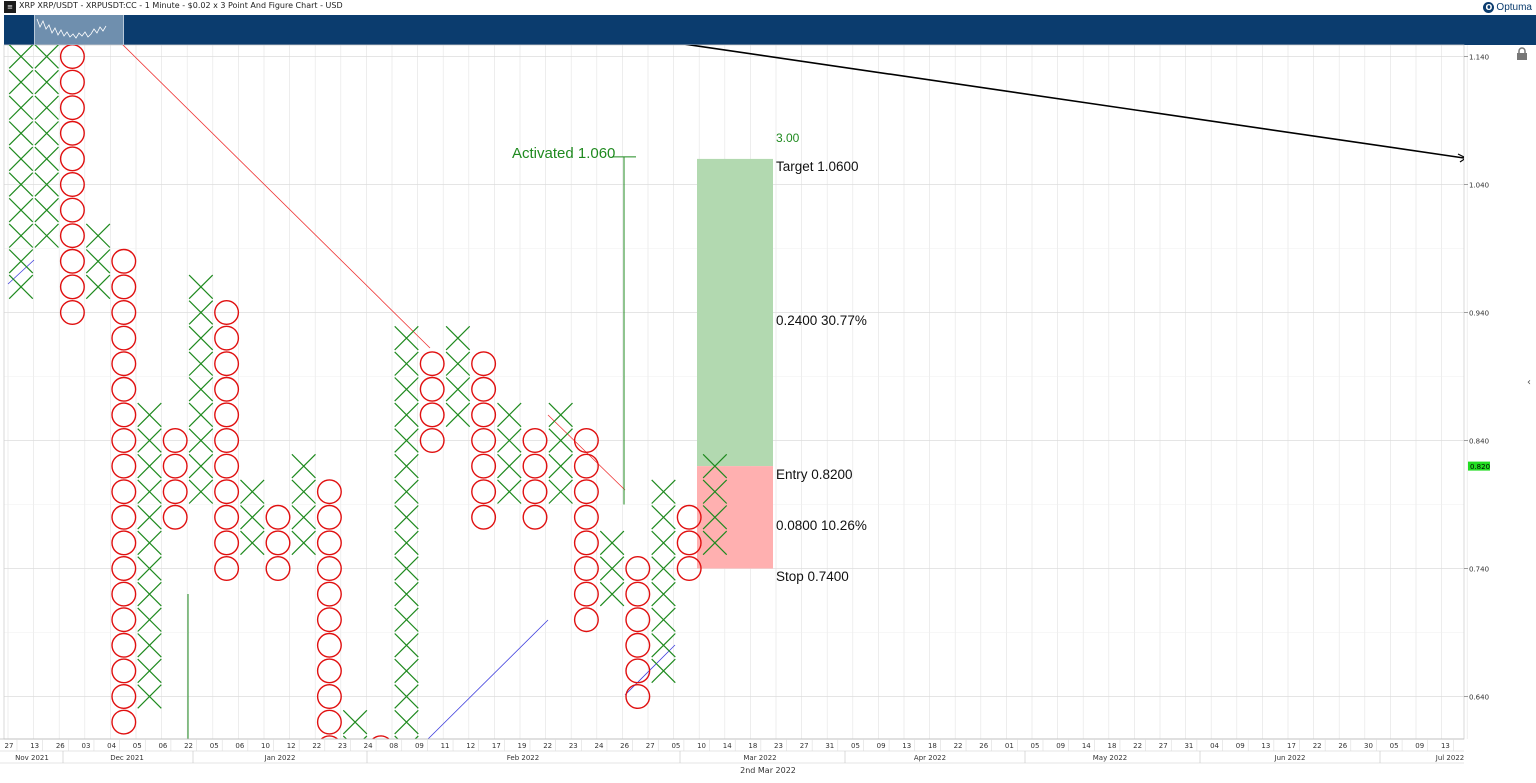 This screenshot has height=783, width=1536. What do you see at coordinates (768, 770) in the screenshot?
I see `current-date-label: 2nd Mar 2022` at bounding box center [768, 770].